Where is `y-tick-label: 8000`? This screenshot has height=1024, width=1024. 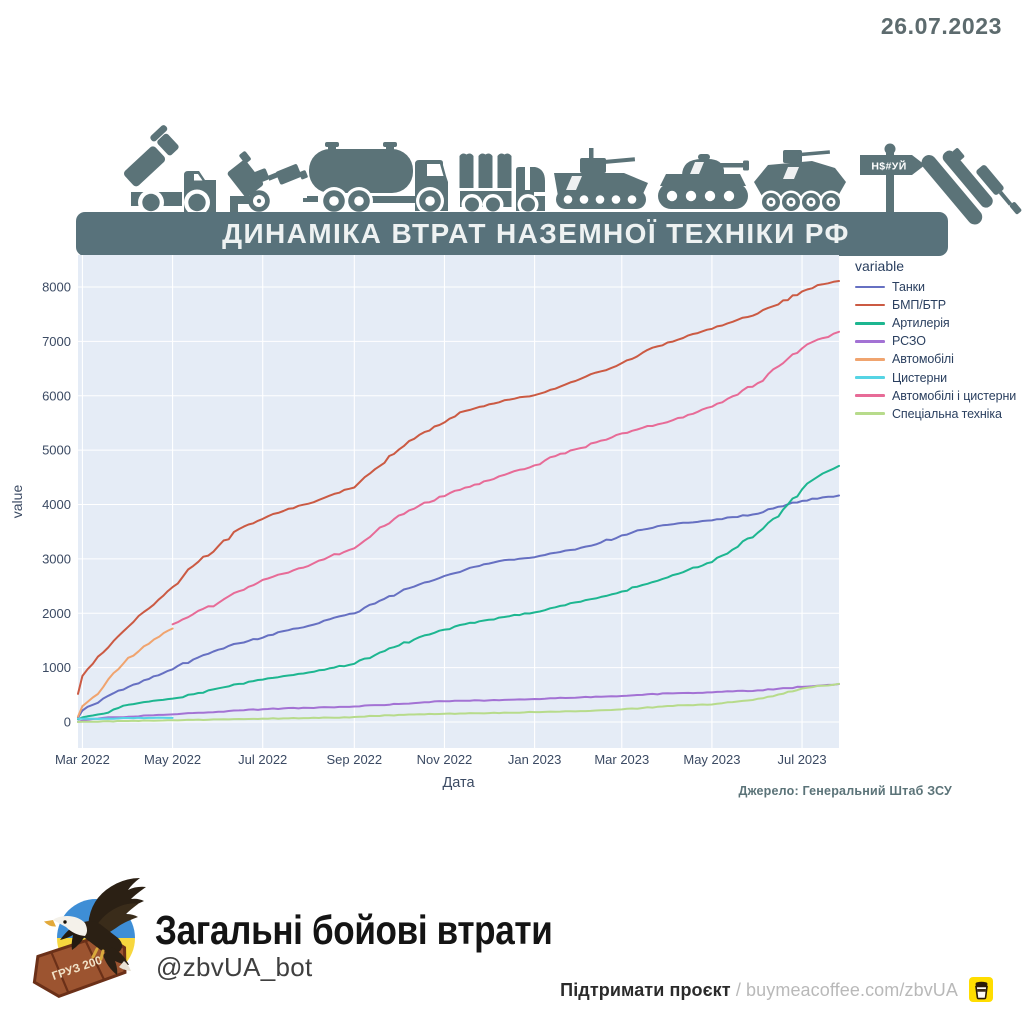 y-tick-label: 8000 is located at coordinates (56, 287).